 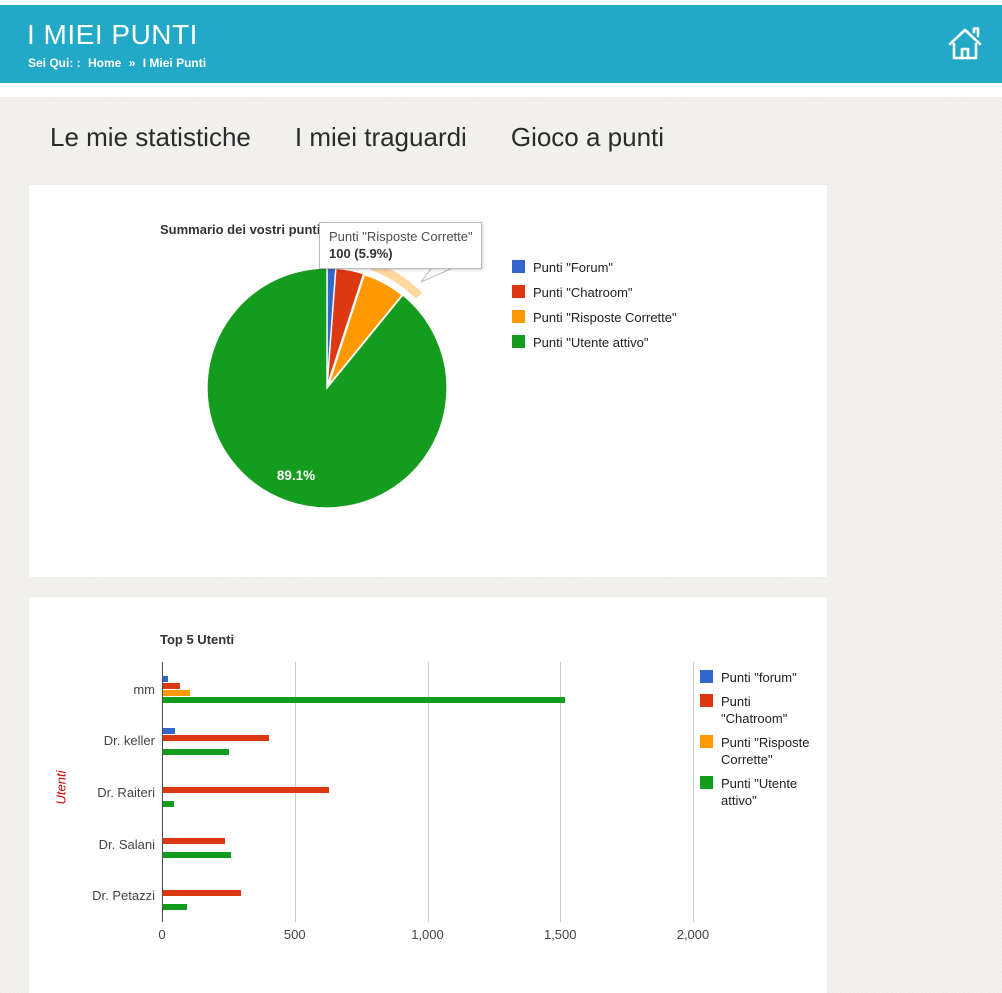 What do you see at coordinates (54, 63) in the screenshot?
I see `breadcrumb-prefix: Sei Qui: :` at bounding box center [54, 63].